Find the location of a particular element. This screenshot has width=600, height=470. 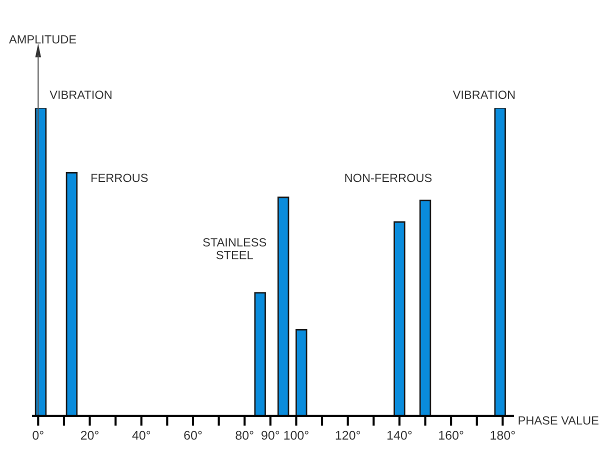

annotation: FERROUS is located at coordinates (120, 178).